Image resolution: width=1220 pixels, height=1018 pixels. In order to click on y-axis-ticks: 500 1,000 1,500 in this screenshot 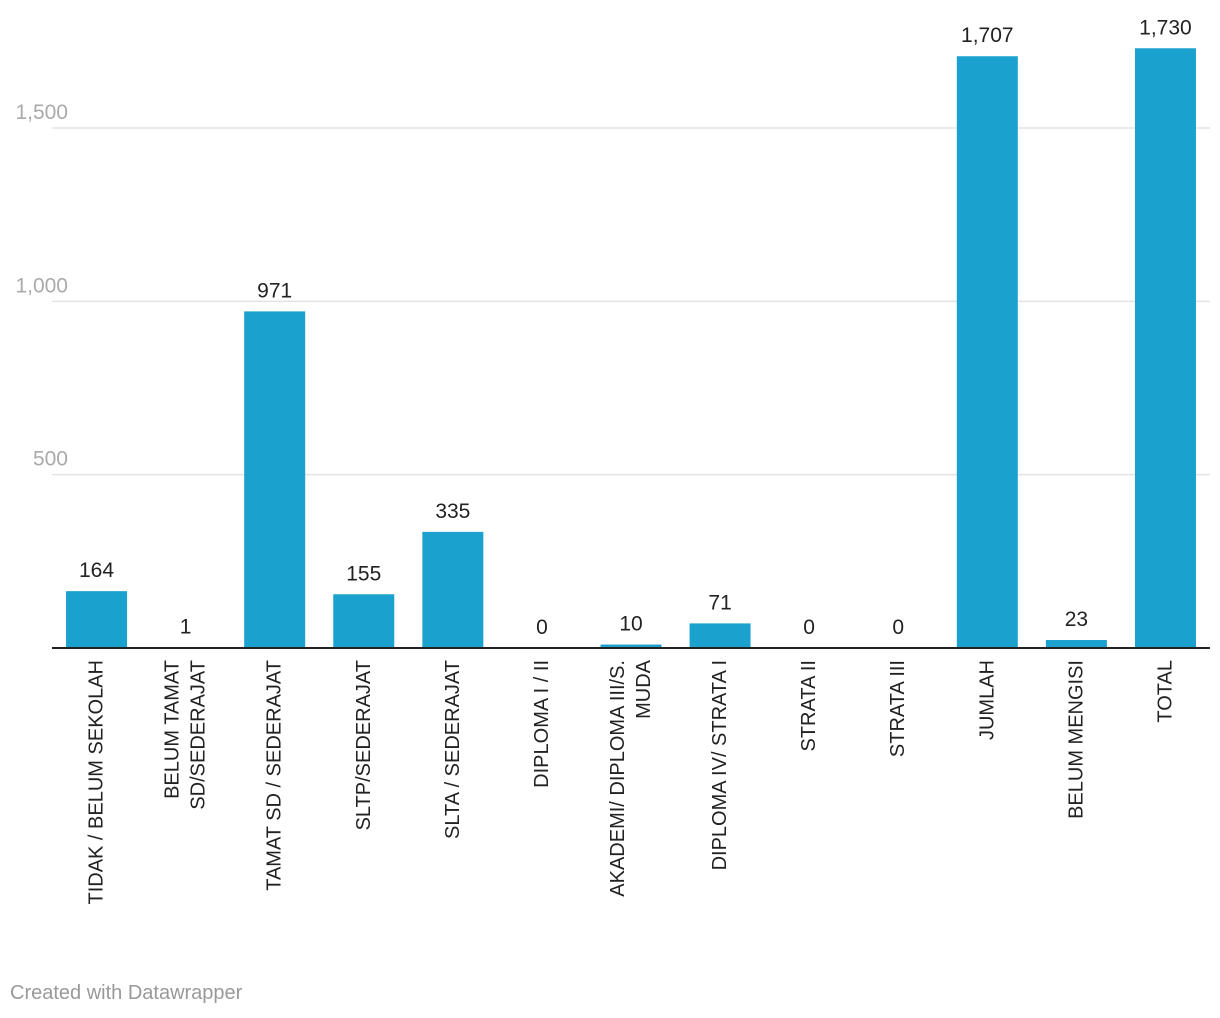, I will do `click(41, 286)`.